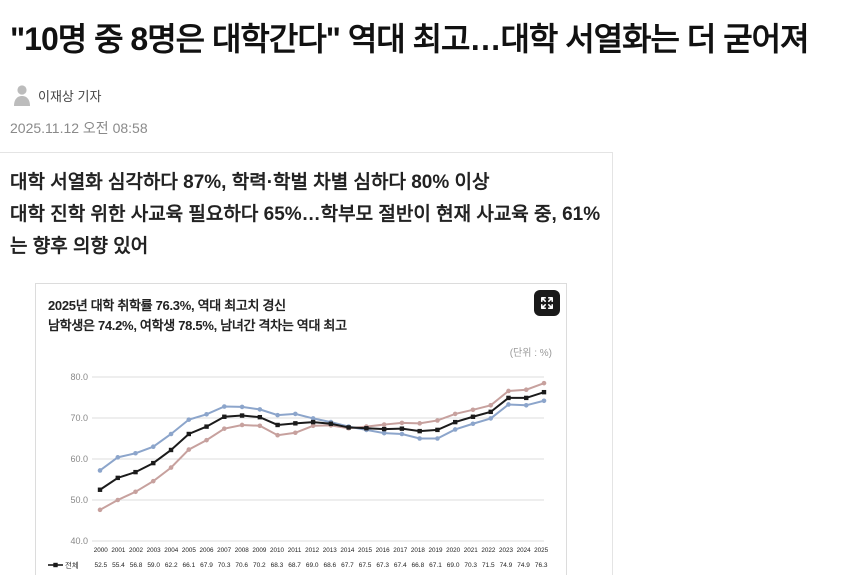  Describe the element at coordinates (312, 551) in the screenshot. I see `year-label: 2012` at that location.